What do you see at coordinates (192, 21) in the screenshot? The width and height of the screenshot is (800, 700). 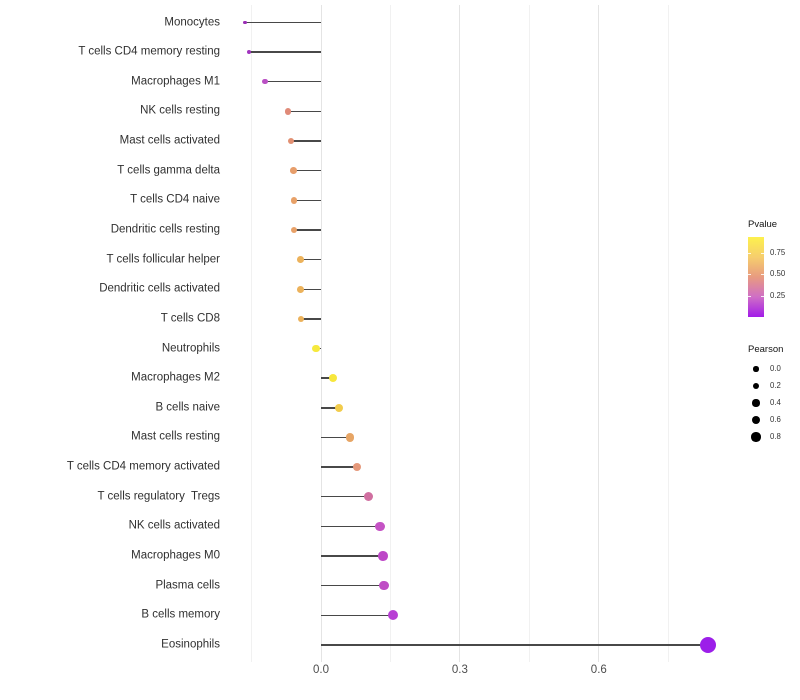 I see `y-axis-label: Monocytes` at bounding box center [192, 21].